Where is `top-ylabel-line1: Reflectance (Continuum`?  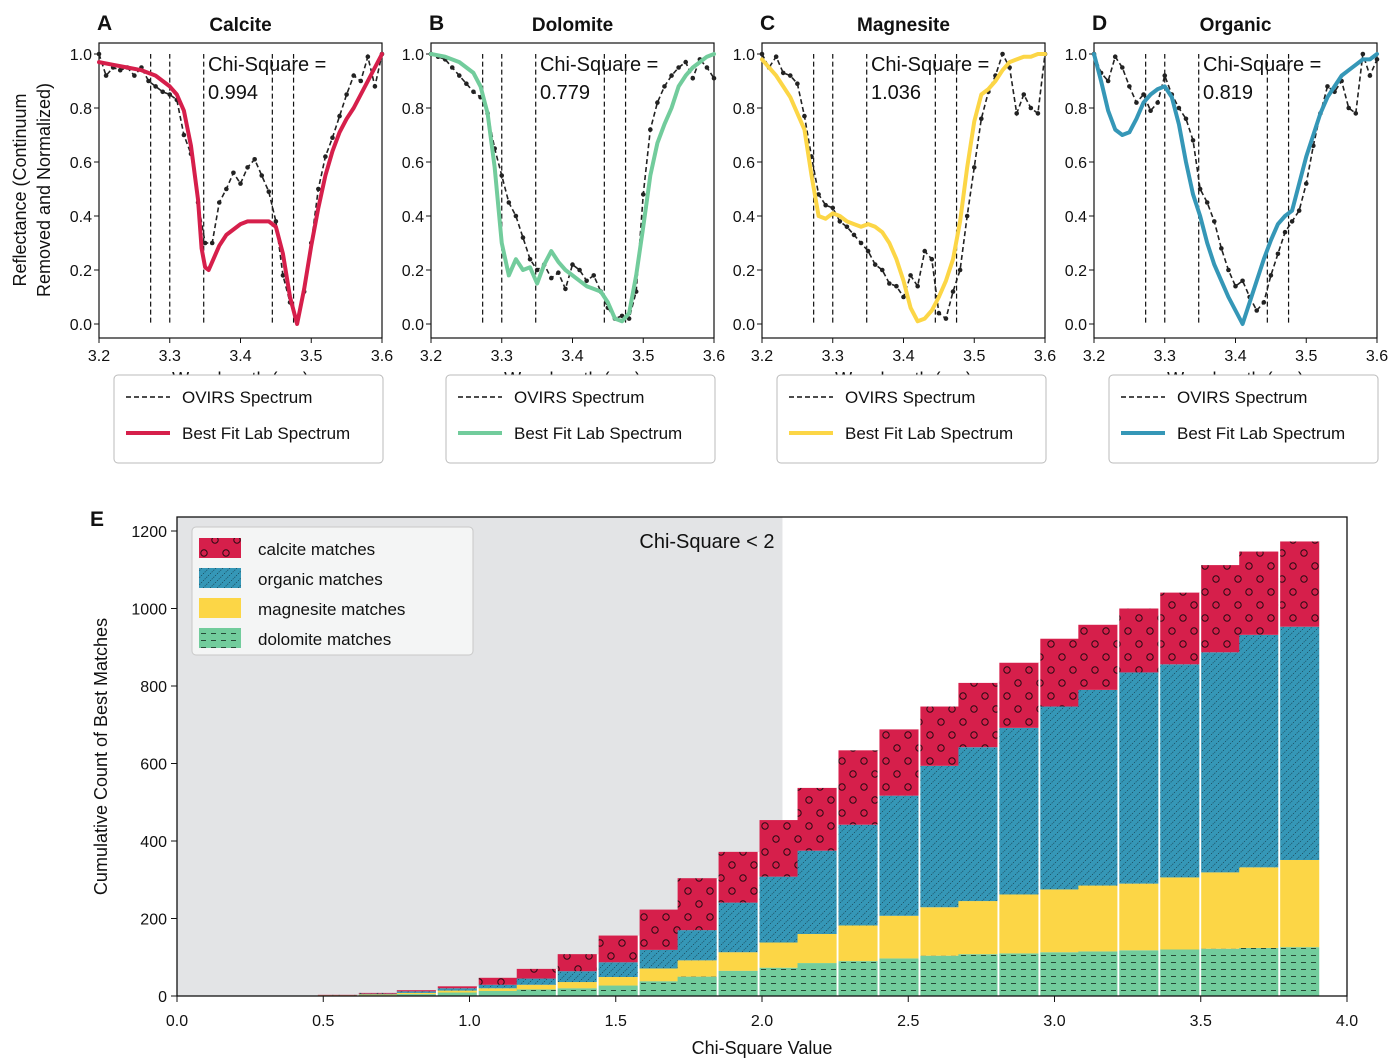
top-ylabel-line1: Reflectance (Continuum is located at coordinates (20, 189).